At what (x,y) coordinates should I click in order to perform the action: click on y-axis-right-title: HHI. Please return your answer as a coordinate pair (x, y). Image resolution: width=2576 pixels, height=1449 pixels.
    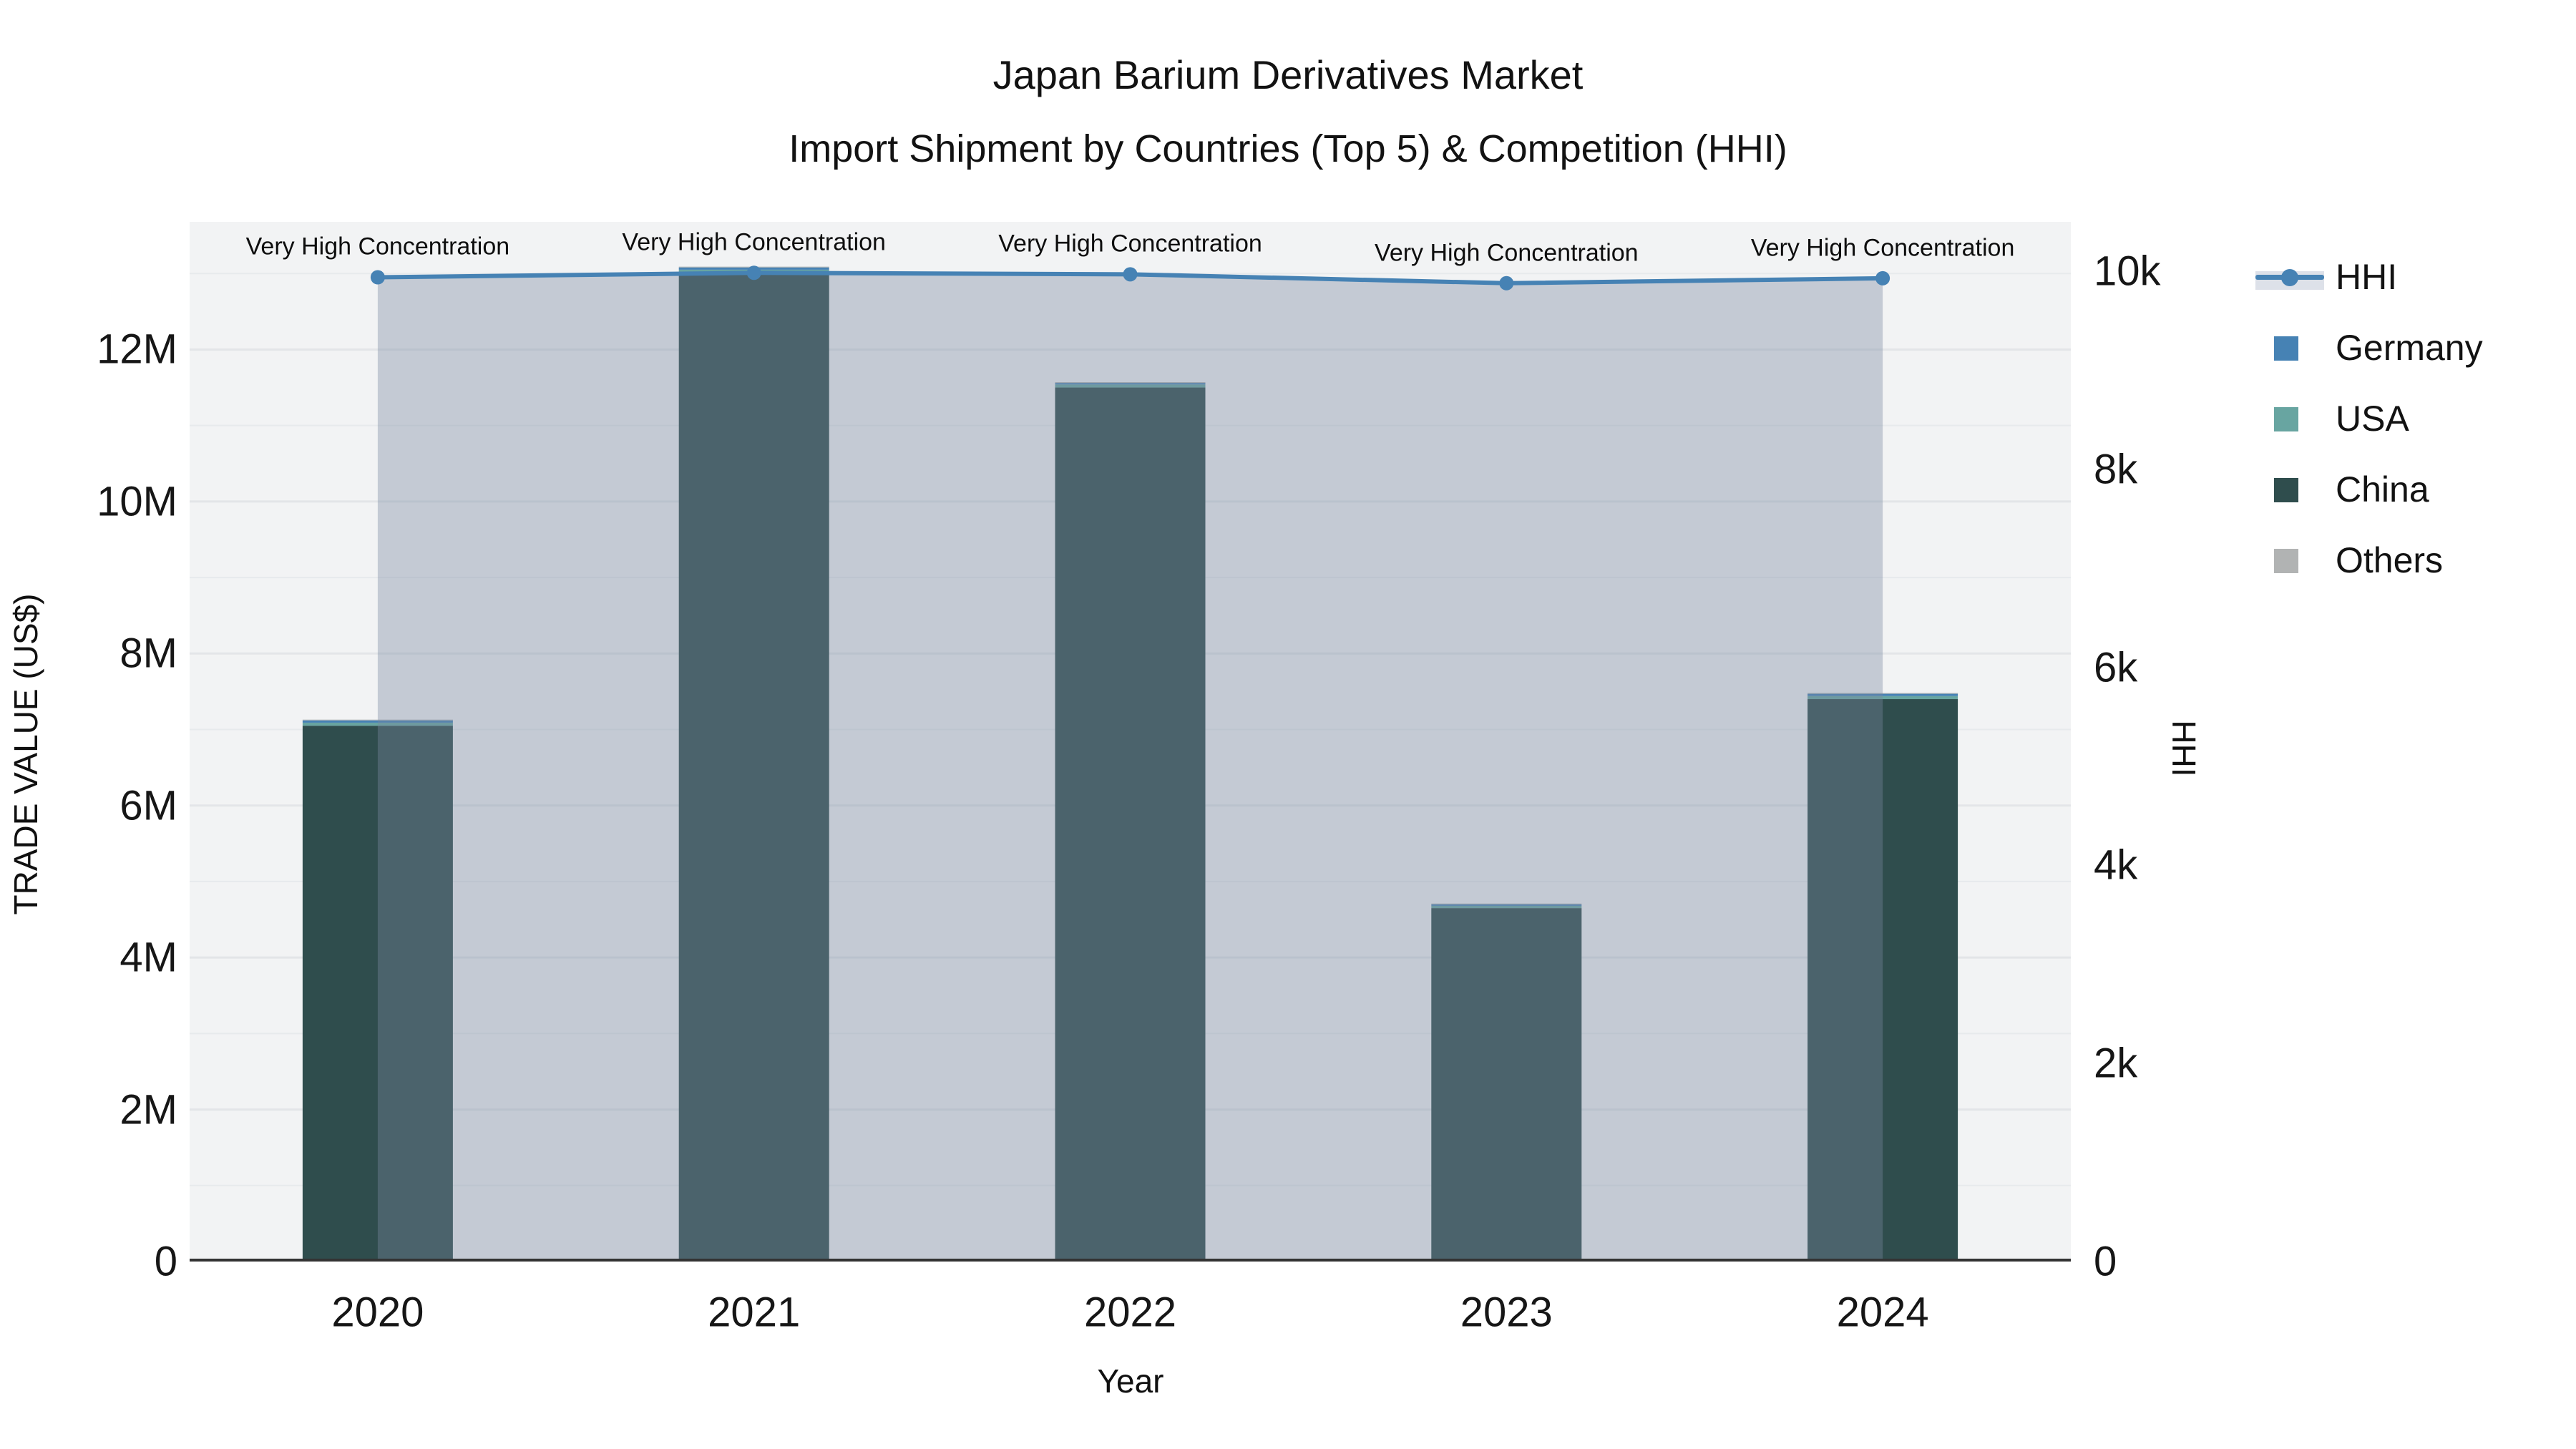
    Looking at the image, I should click on (2183, 748).